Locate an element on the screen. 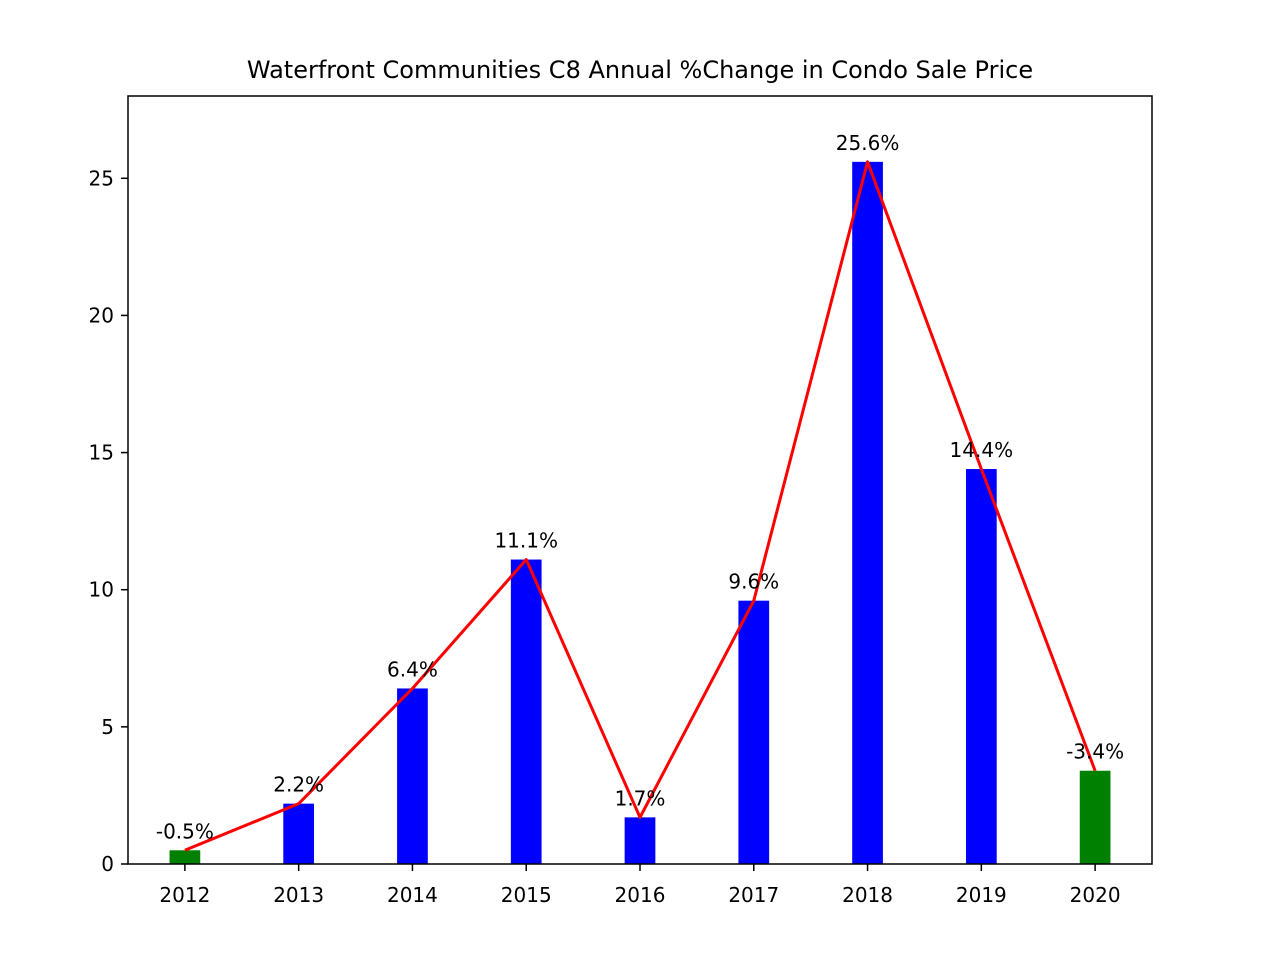  data-label-2012: -0.5% is located at coordinates (185, 831).